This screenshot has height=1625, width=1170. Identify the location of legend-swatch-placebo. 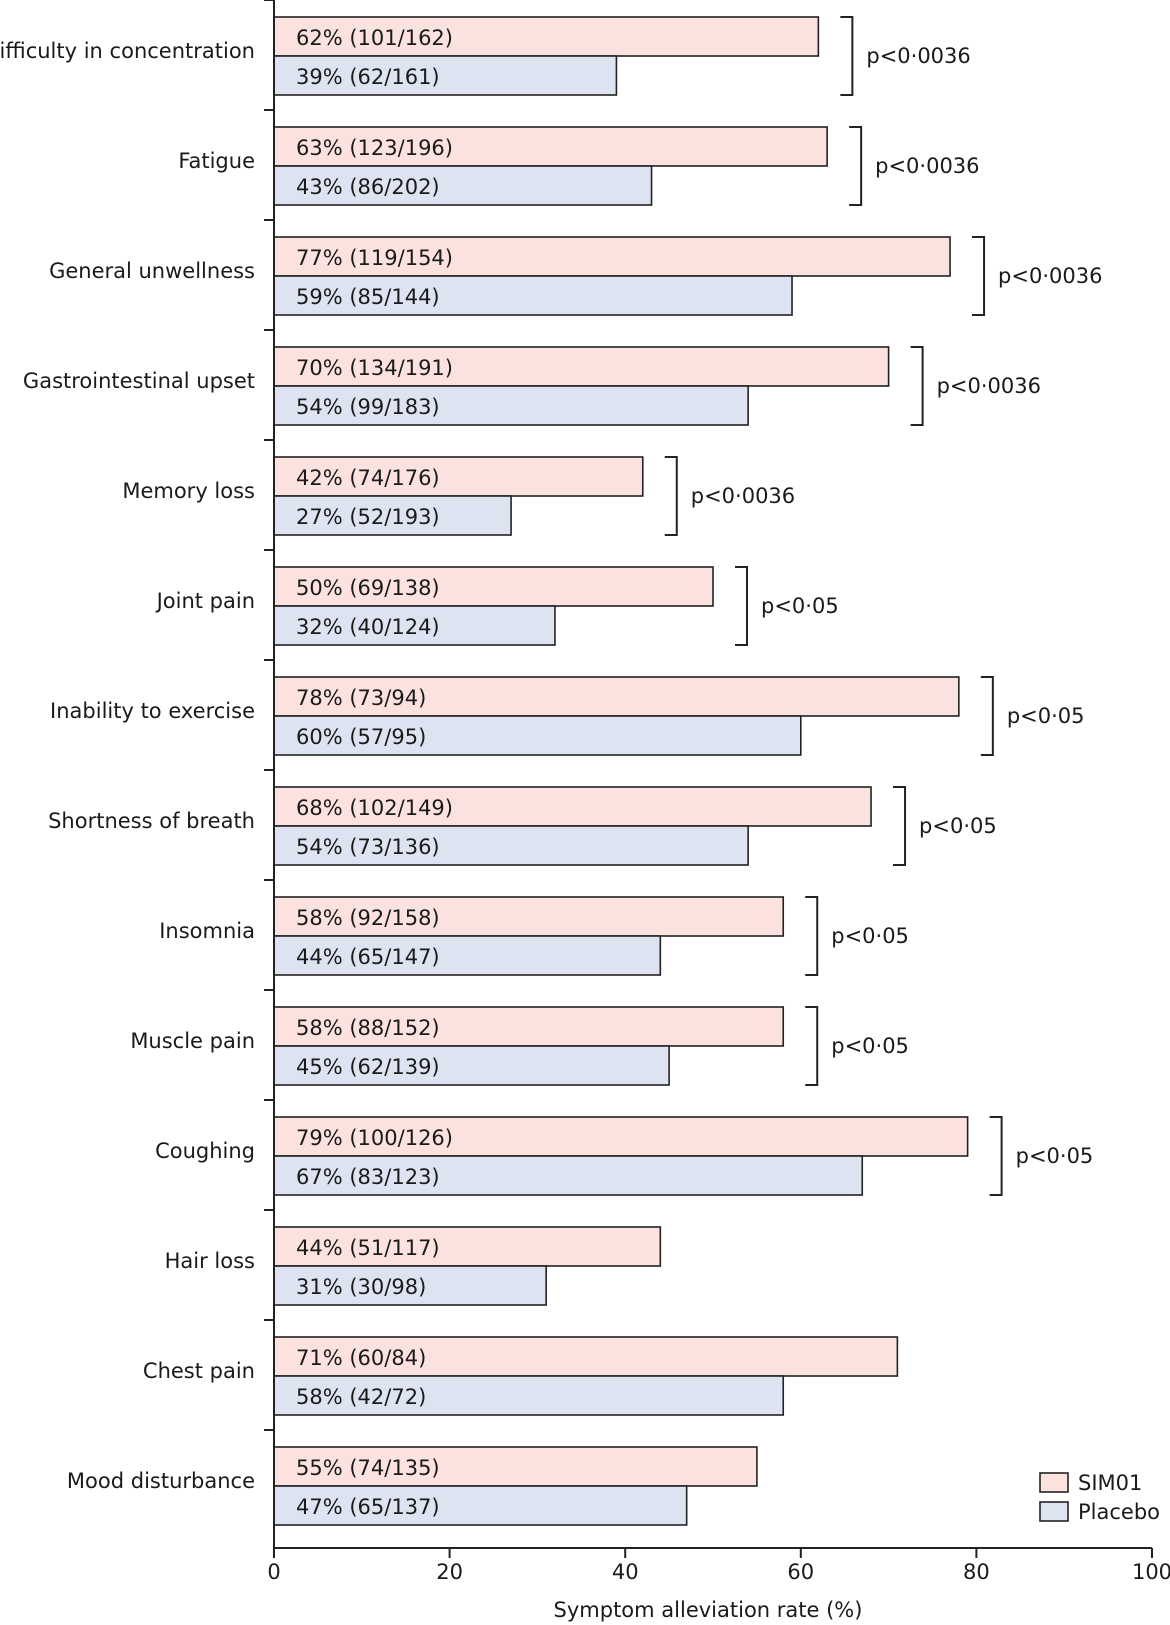
(1054, 1511).